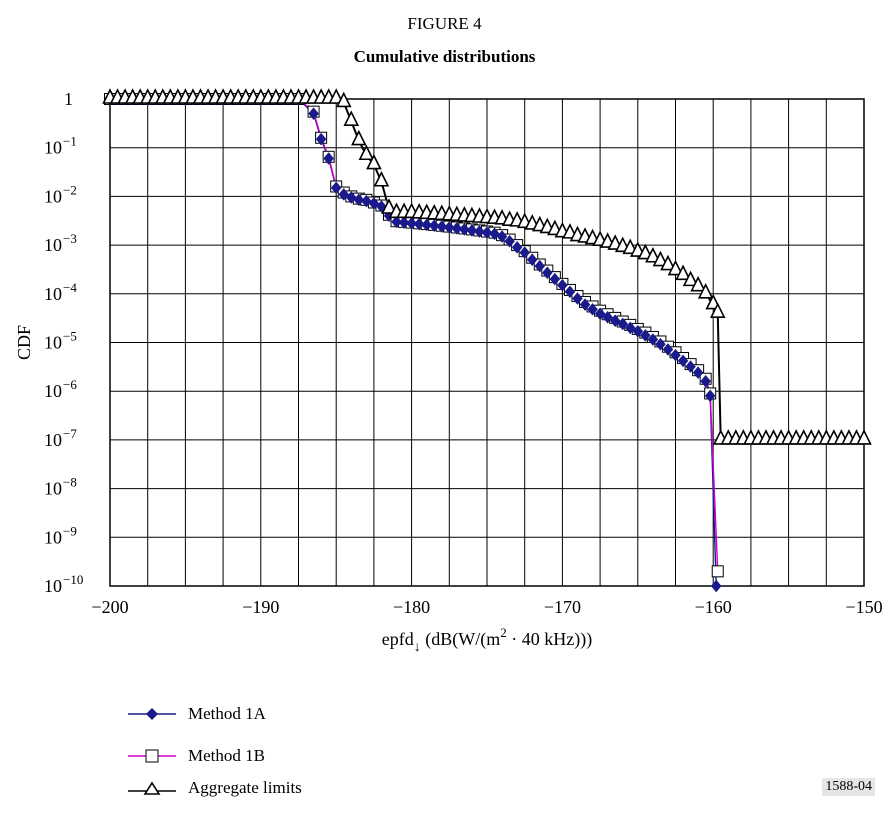  Describe the element at coordinates (109, 607) in the screenshot. I see `x-tick-label: −200` at that location.